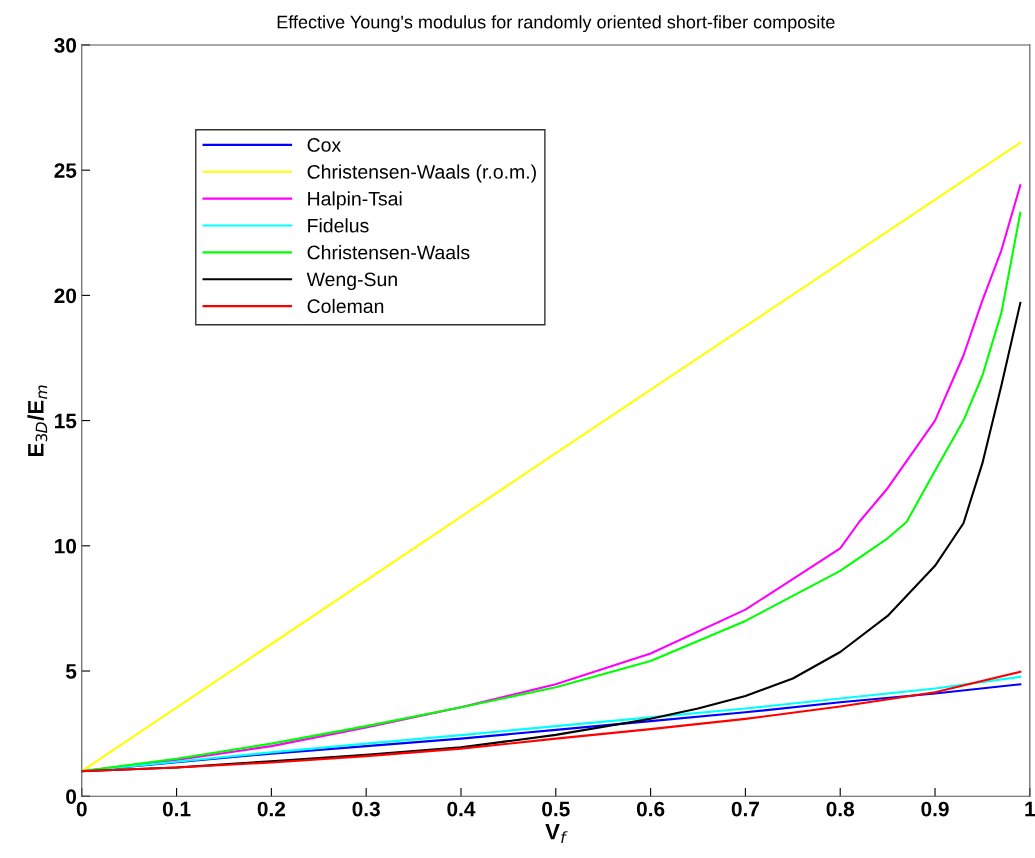 This screenshot has height=858, width=1035. I want to click on y-tick-label: 30, so click(65, 45).